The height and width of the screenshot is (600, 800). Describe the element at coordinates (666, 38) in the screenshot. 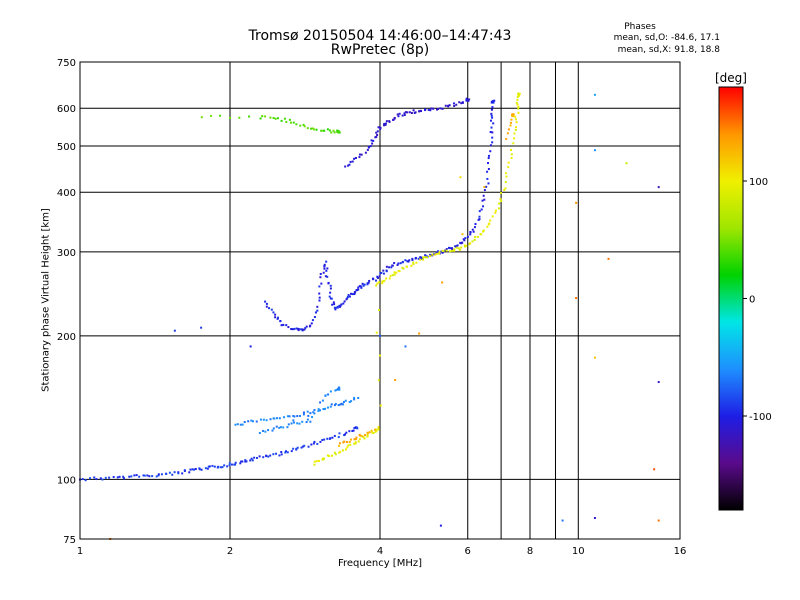

I see `phases-o-stats: mean, sd,O: -84.6, 17.1` at that location.